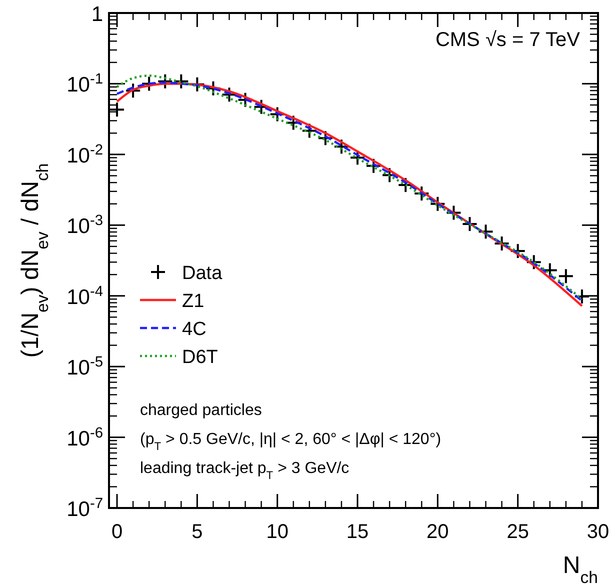 Image resolution: width=613 pixels, height=588 pixels. Describe the element at coordinates (201, 410) in the screenshot. I see `annotation: charged particles` at that location.